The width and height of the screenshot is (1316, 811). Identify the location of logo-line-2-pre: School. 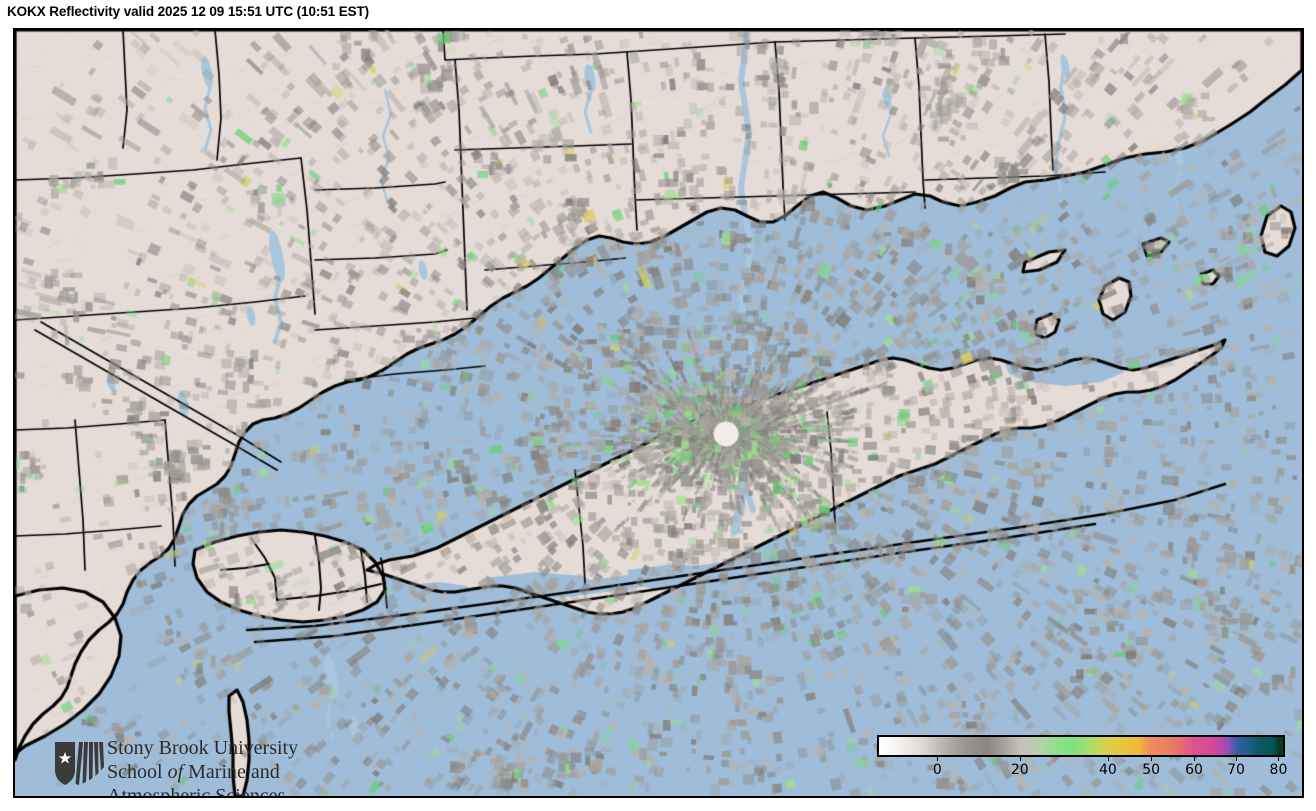
(137, 772).